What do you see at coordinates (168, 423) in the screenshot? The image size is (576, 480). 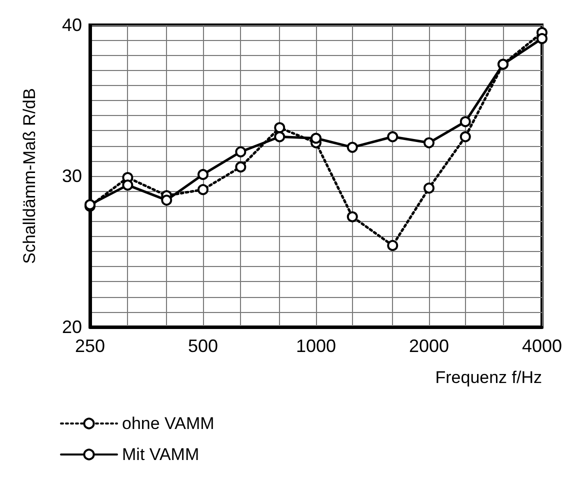 I see `legend-label: ohne VAMM` at bounding box center [168, 423].